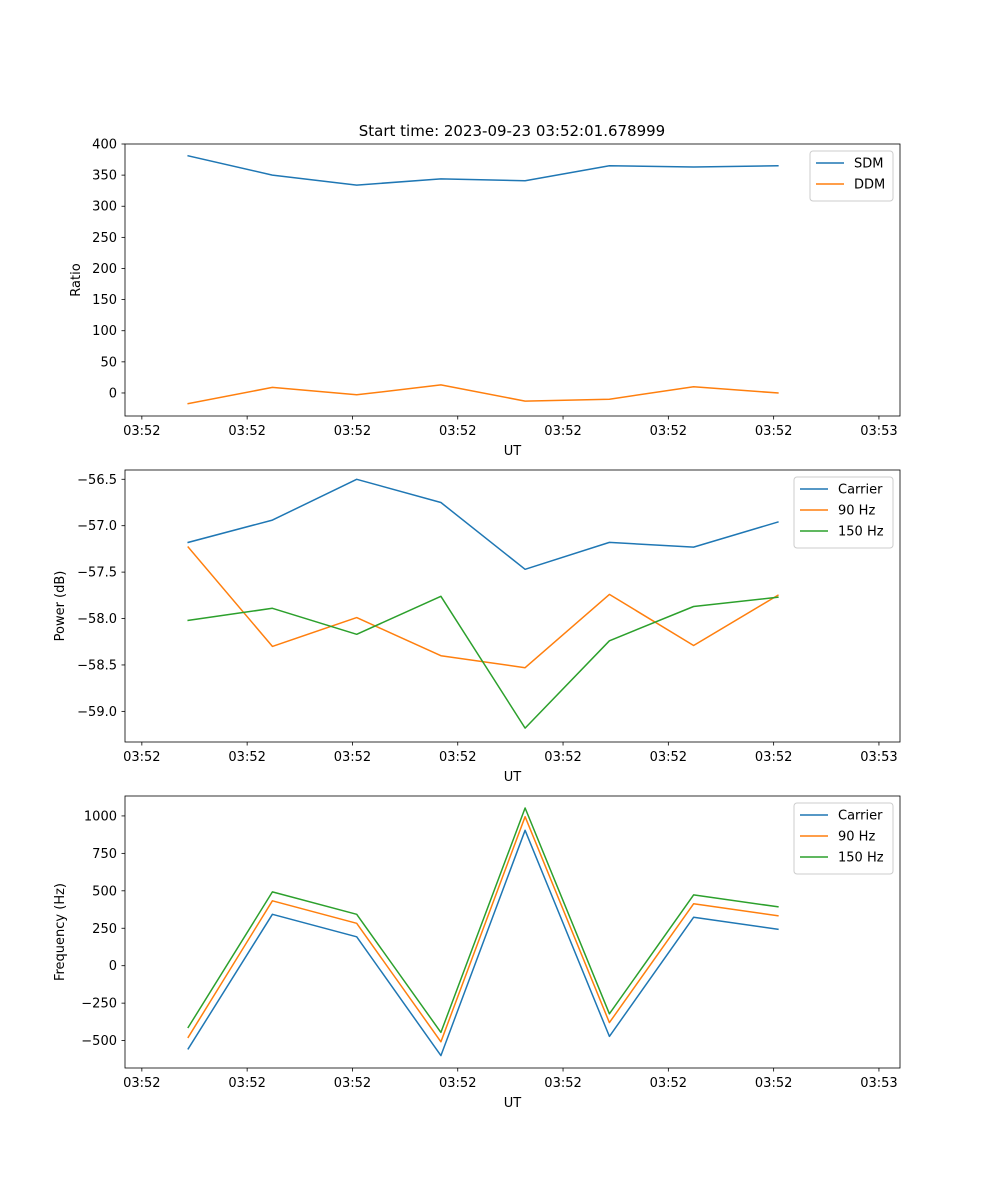 Image resolution: width=1000 pixels, height=1200 pixels. What do you see at coordinates (104, 891) in the screenshot?
I see `y-tick-label: 500` at bounding box center [104, 891].